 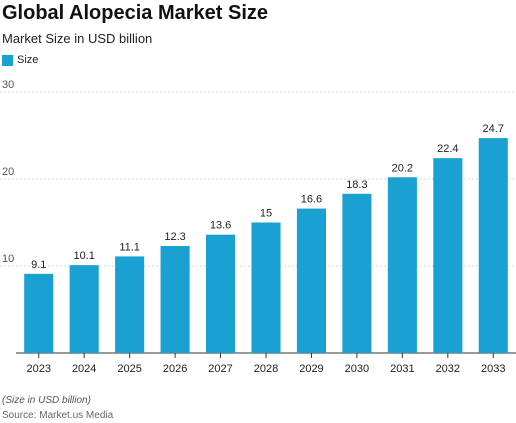 What do you see at coordinates (8, 85) in the screenshot?
I see `y-tick-label: 30` at bounding box center [8, 85].